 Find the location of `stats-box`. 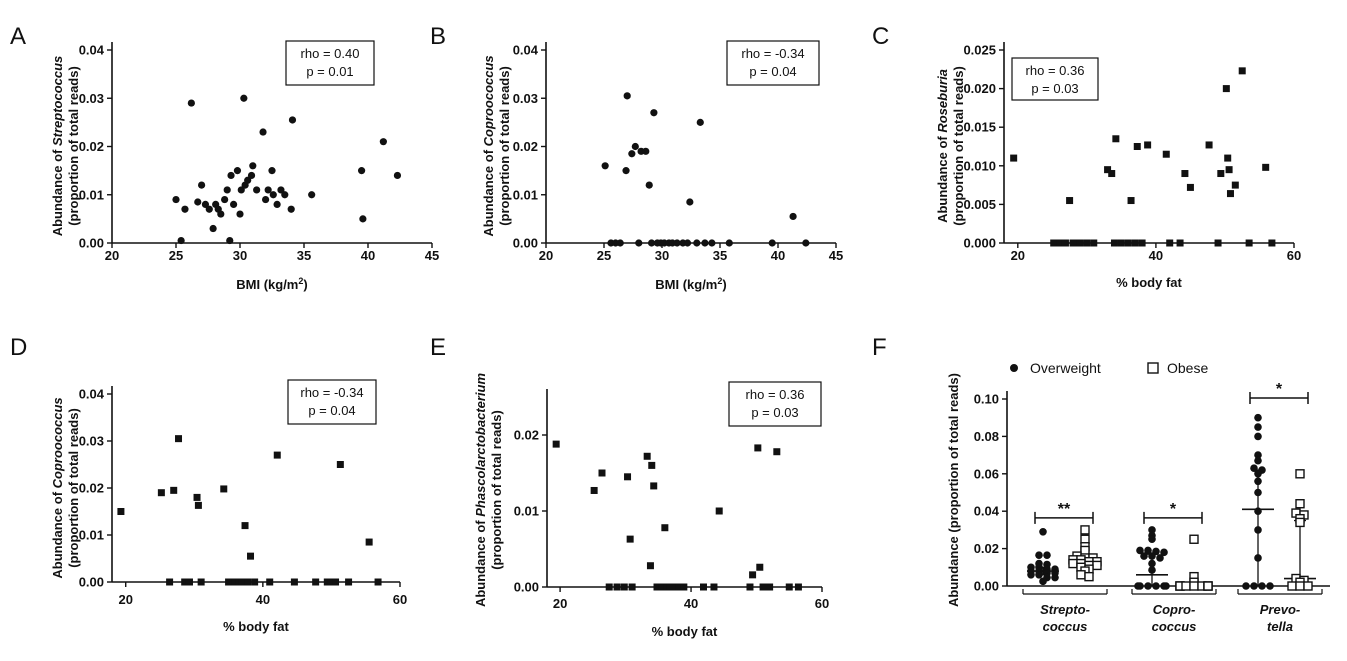

stats-box is located at coordinates (773, 63).